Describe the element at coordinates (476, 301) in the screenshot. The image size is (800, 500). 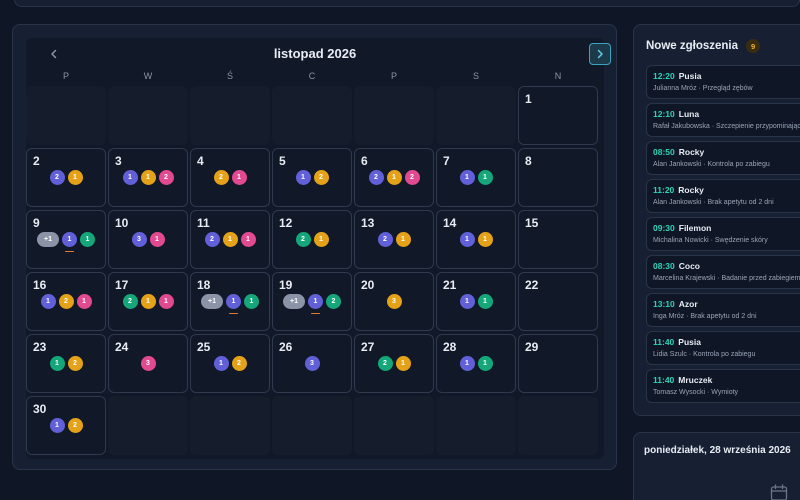
I see `day-cell: 21 1 1` at that location.